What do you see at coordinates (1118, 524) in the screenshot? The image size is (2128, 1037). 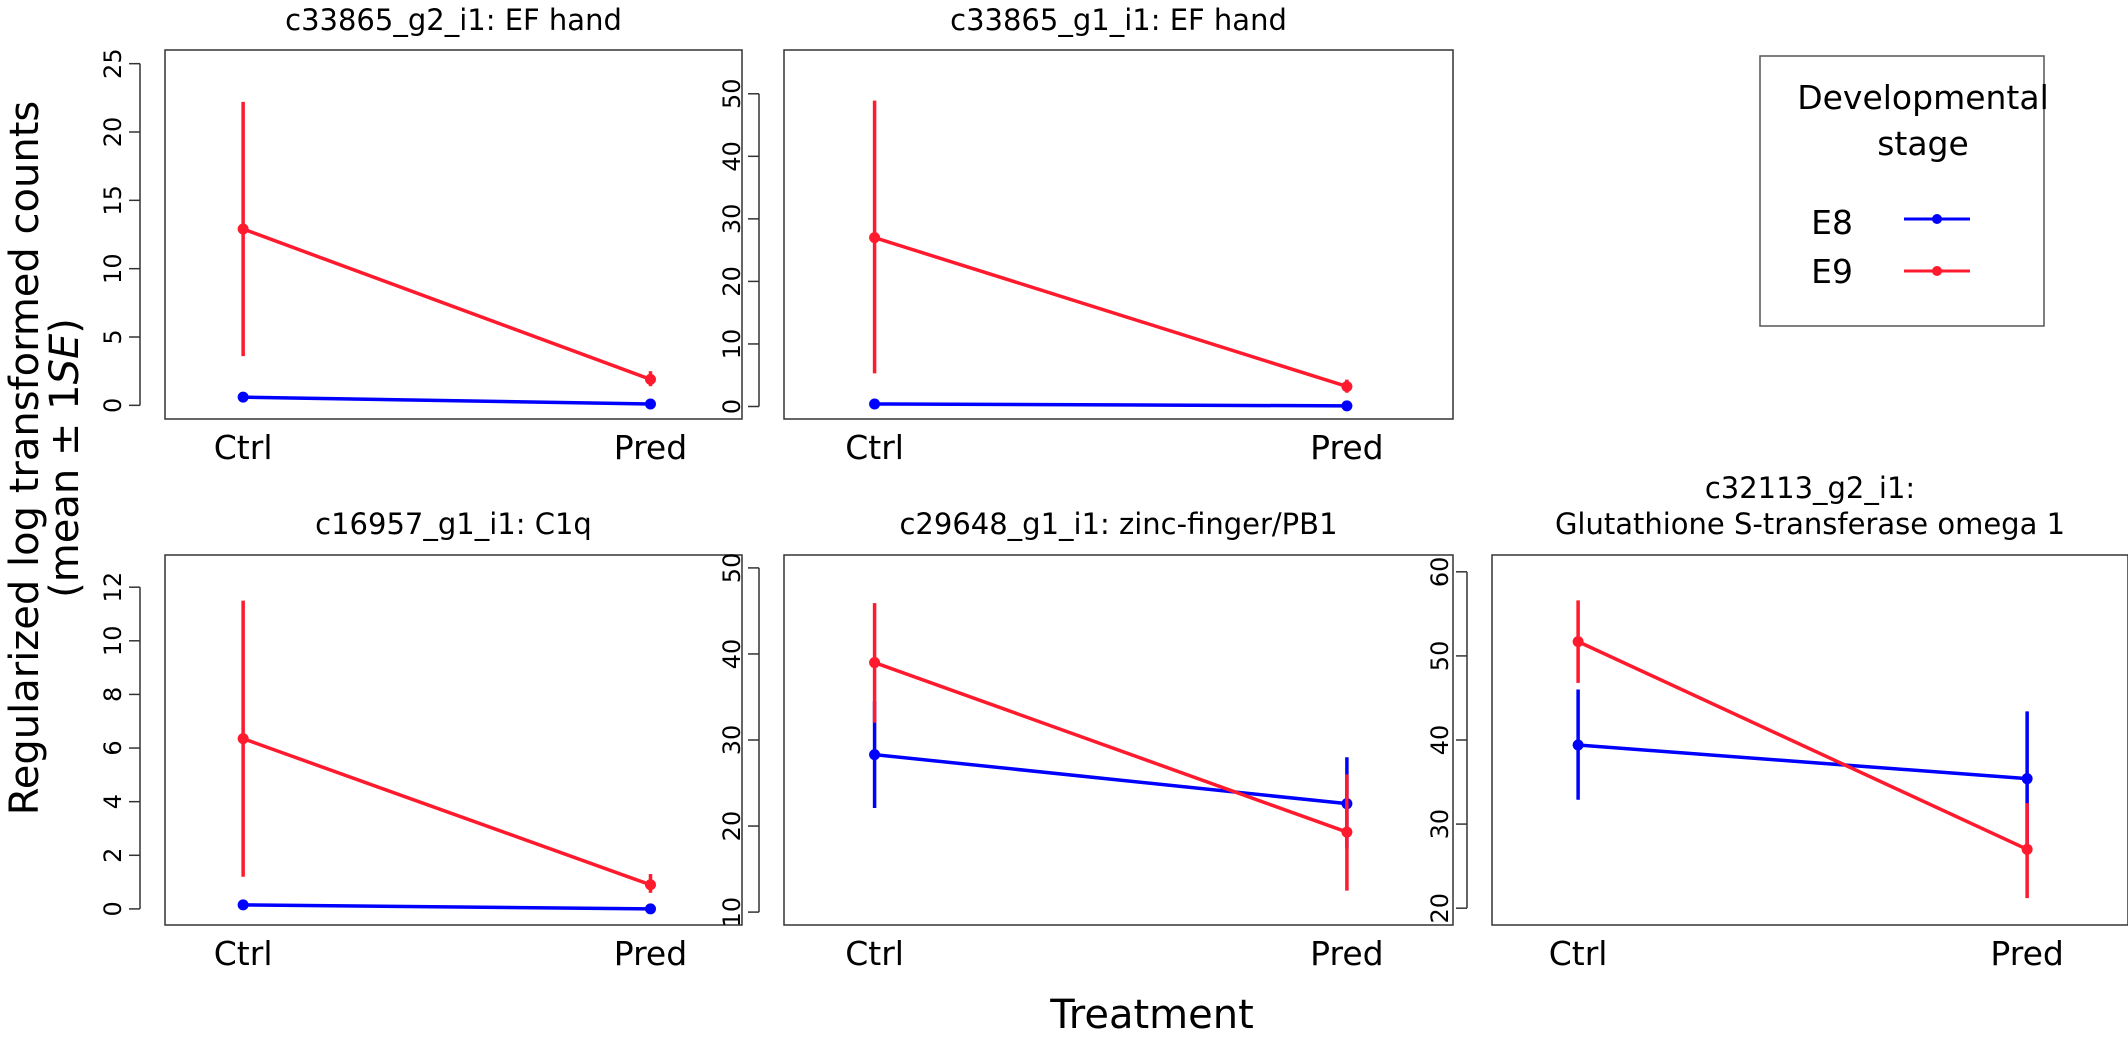 I see `panel-title: c29648_g1_i1: zinc-finger/PB1` at bounding box center [1118, 524].